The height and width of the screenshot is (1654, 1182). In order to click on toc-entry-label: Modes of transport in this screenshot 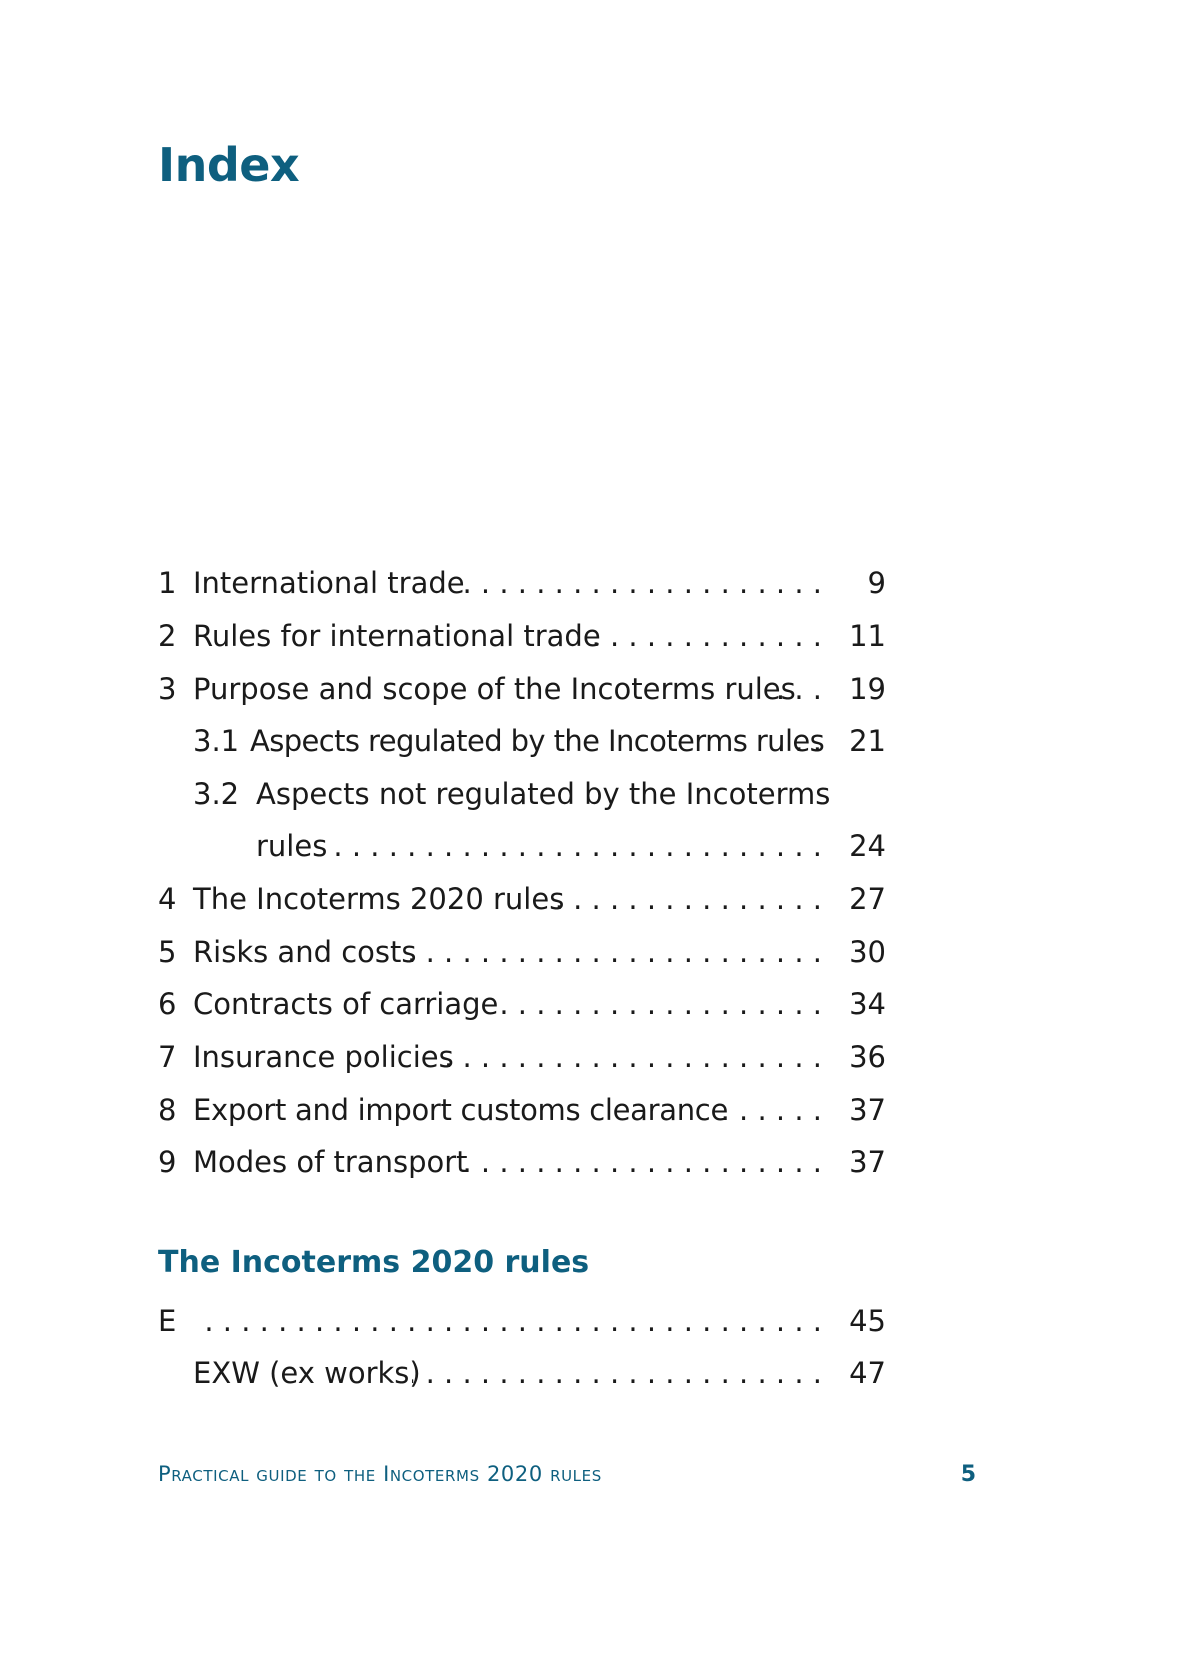, I will do `click(330, 1162)`.